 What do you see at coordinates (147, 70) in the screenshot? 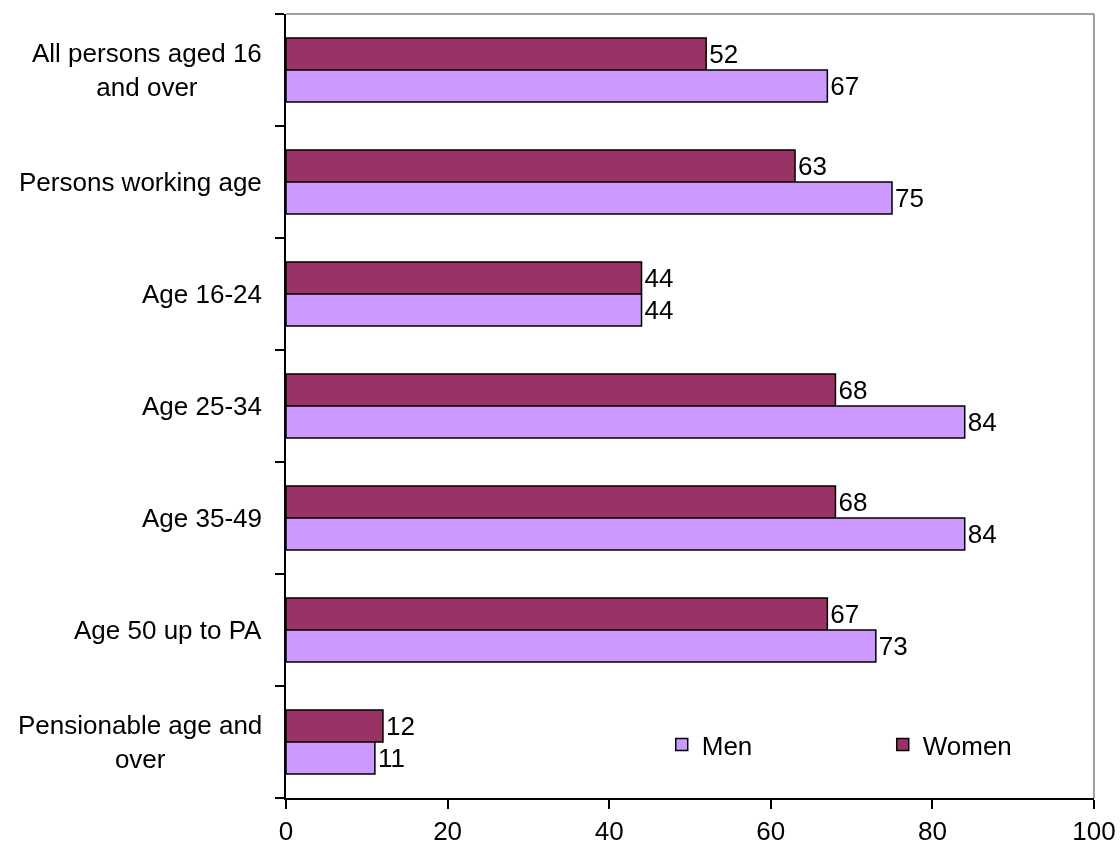
I see `y-tick-label: All persons aged 16 and over` at bounding box center [147, 70].